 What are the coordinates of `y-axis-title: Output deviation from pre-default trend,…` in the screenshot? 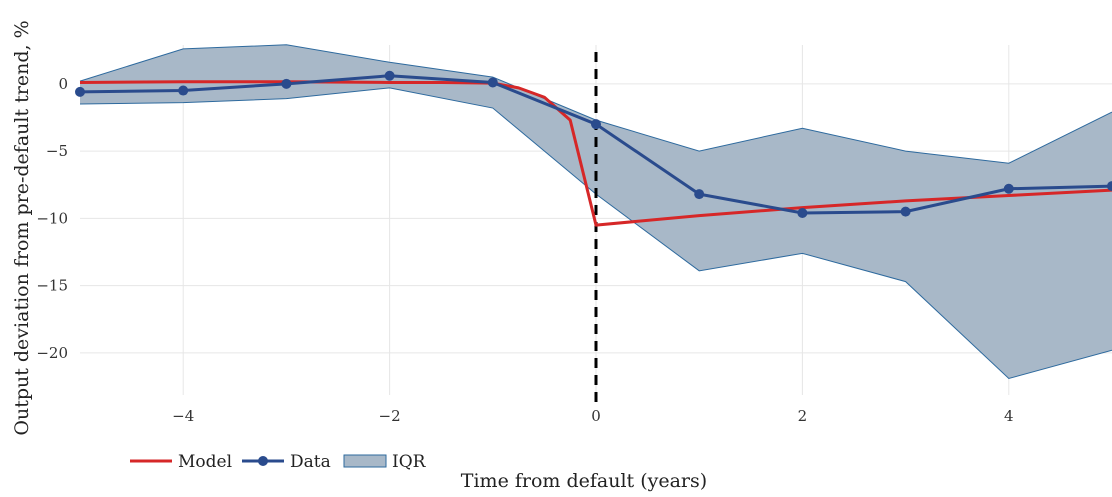 It's located at (22, 227).